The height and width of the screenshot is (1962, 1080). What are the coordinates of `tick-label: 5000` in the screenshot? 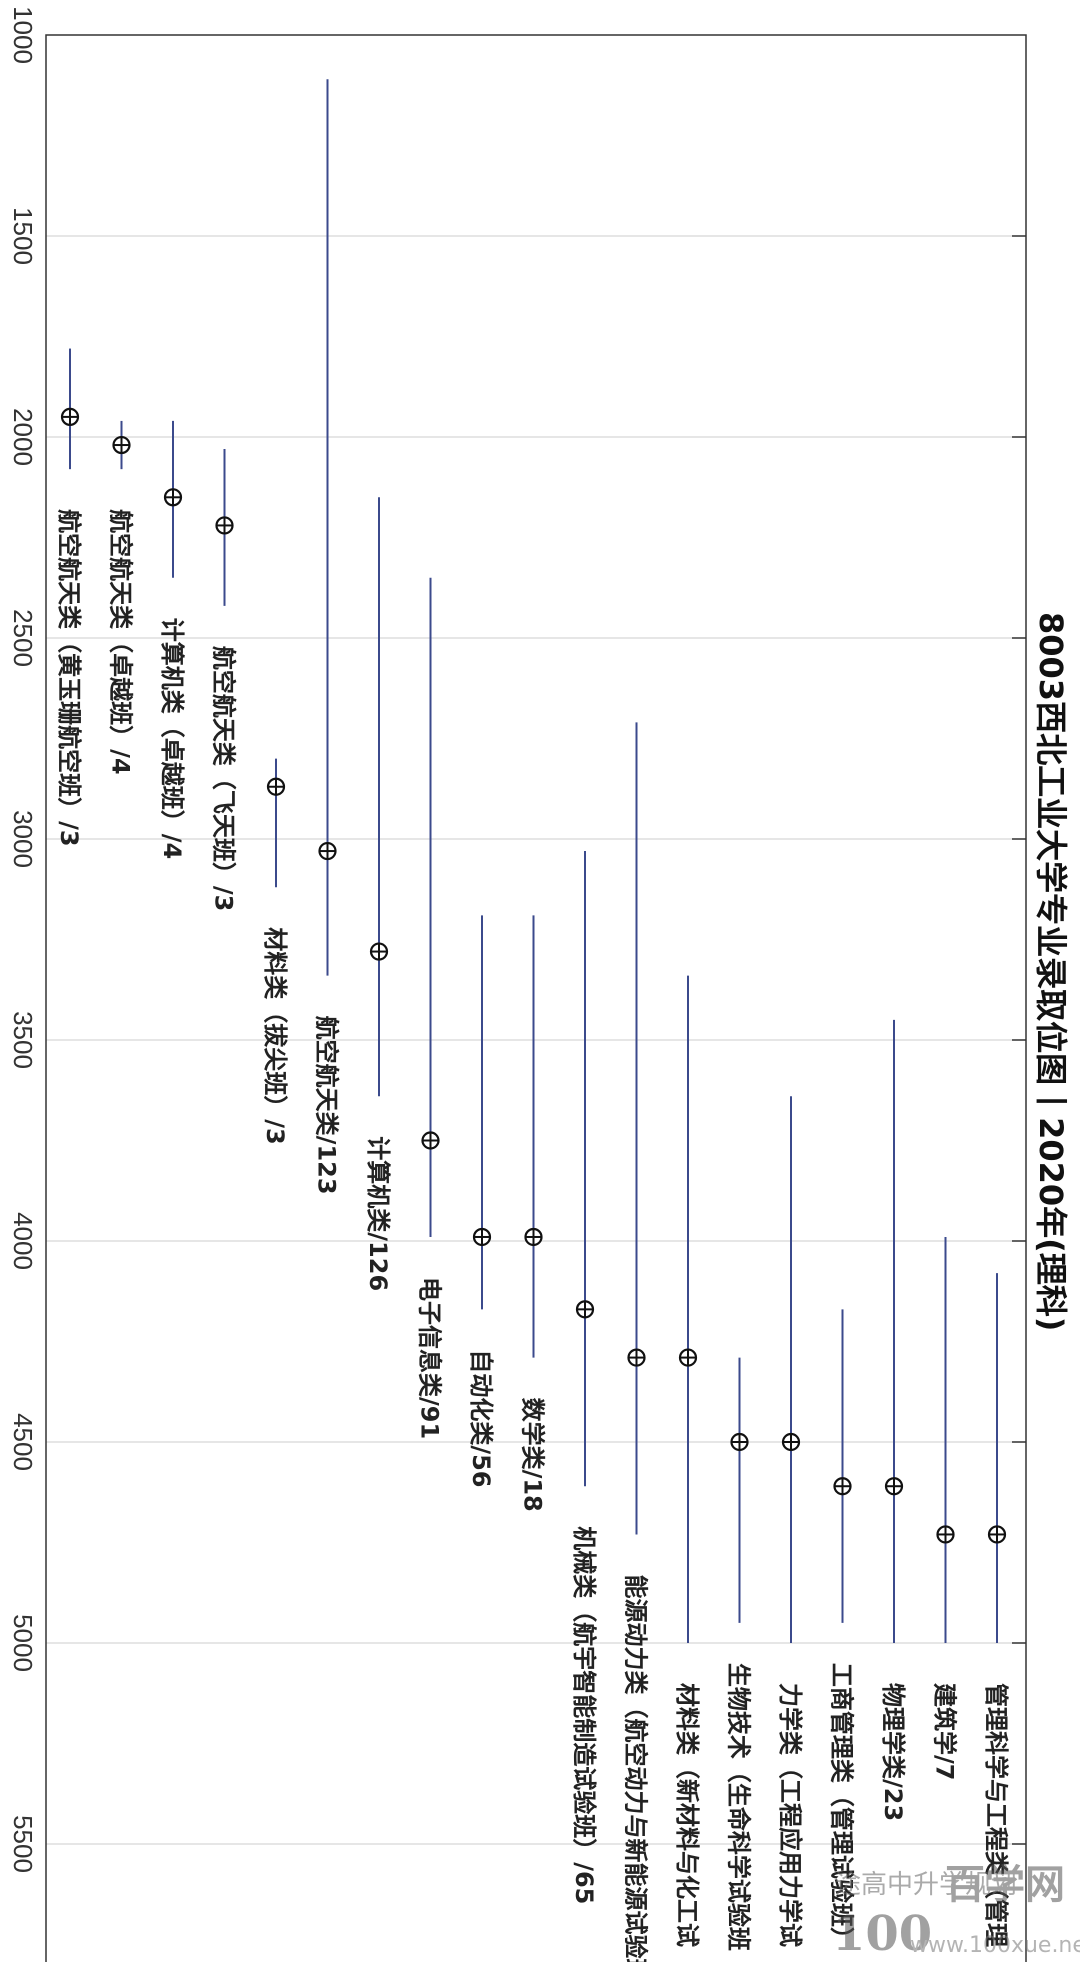 It's located at (23, 1643).